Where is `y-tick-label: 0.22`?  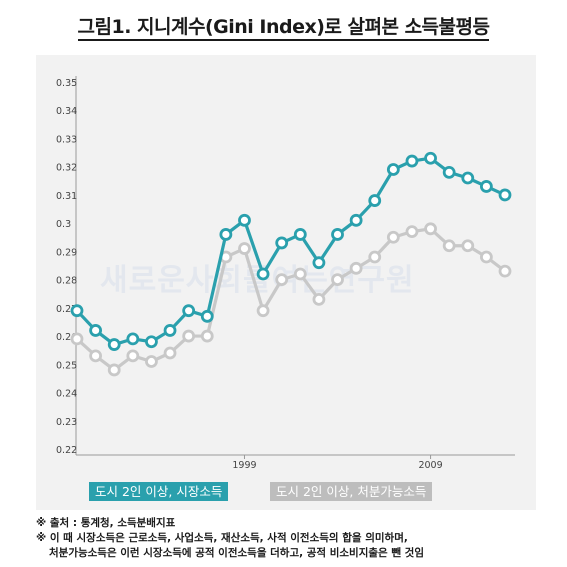 y-tick-label: 0.22 is located at coordinates (66, 450).